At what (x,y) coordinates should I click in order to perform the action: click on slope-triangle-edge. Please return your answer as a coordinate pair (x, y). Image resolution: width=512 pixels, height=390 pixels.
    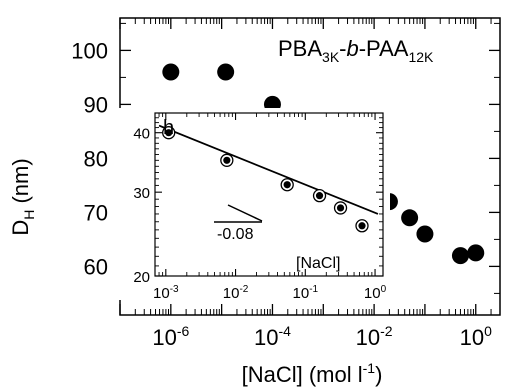
    Looking at the image, I should click on (245, 213).